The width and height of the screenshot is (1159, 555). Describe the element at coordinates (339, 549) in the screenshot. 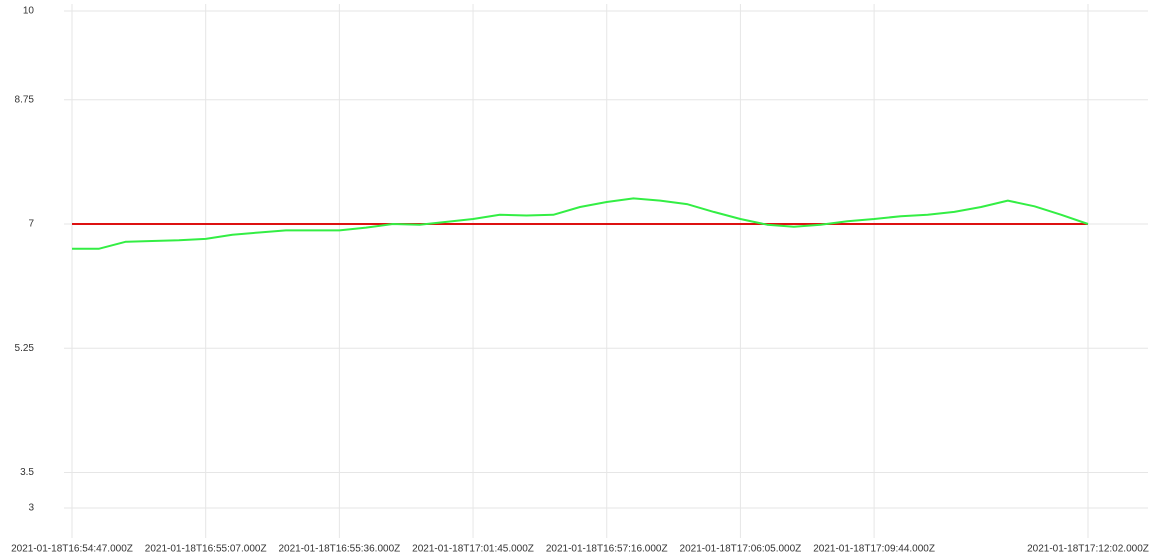

I see `x-tick-label: 2021-01-18T16:55:36.000Z` at that location.